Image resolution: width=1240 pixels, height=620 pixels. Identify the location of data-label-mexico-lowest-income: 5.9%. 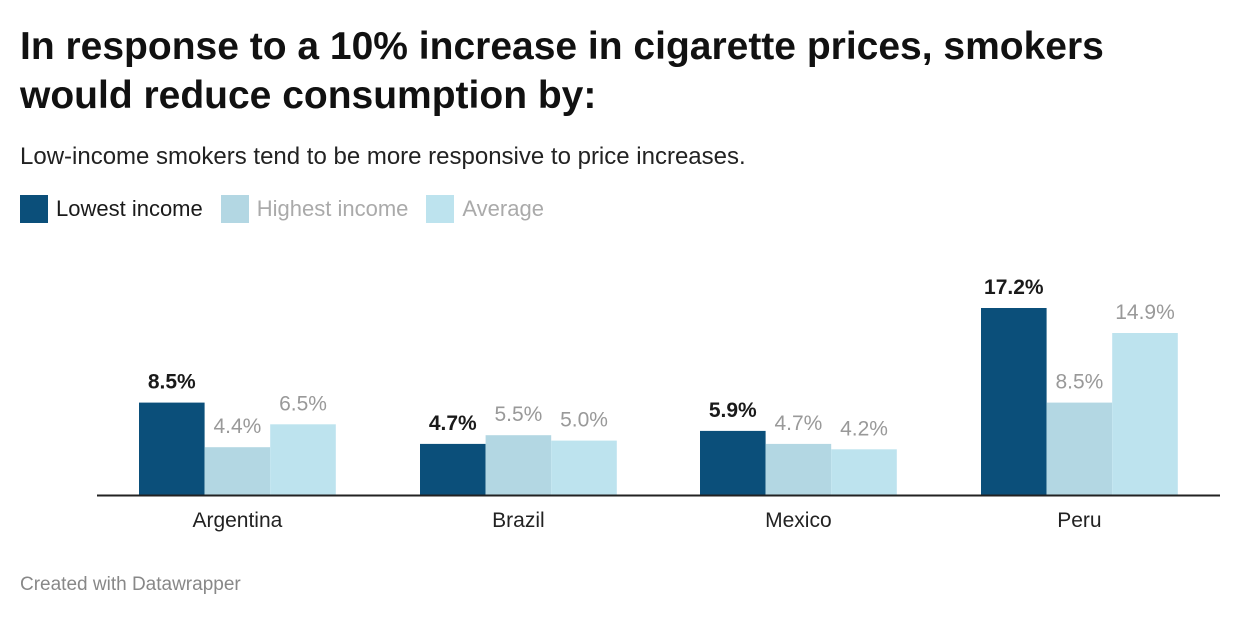
(733, 410).